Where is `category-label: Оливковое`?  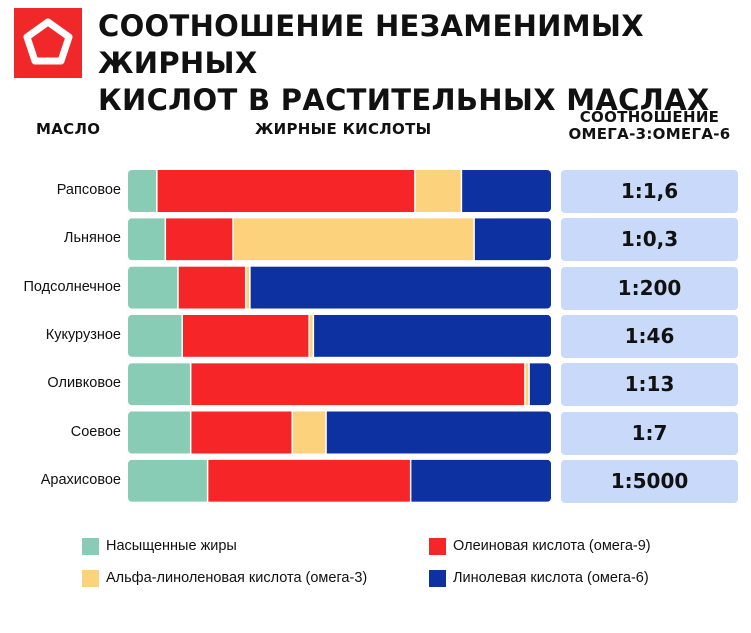
category-label: Оливковое is located at coordinates (84, 383).